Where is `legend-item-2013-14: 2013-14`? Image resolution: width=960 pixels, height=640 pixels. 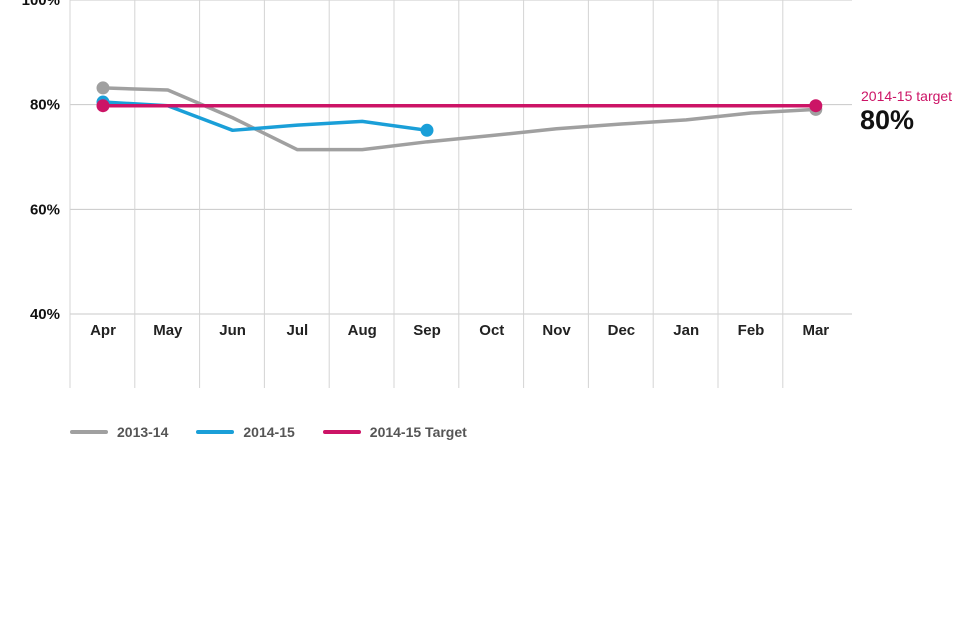
legend-item-2013-14: 2013-14 is located at coordinates (119, 432).